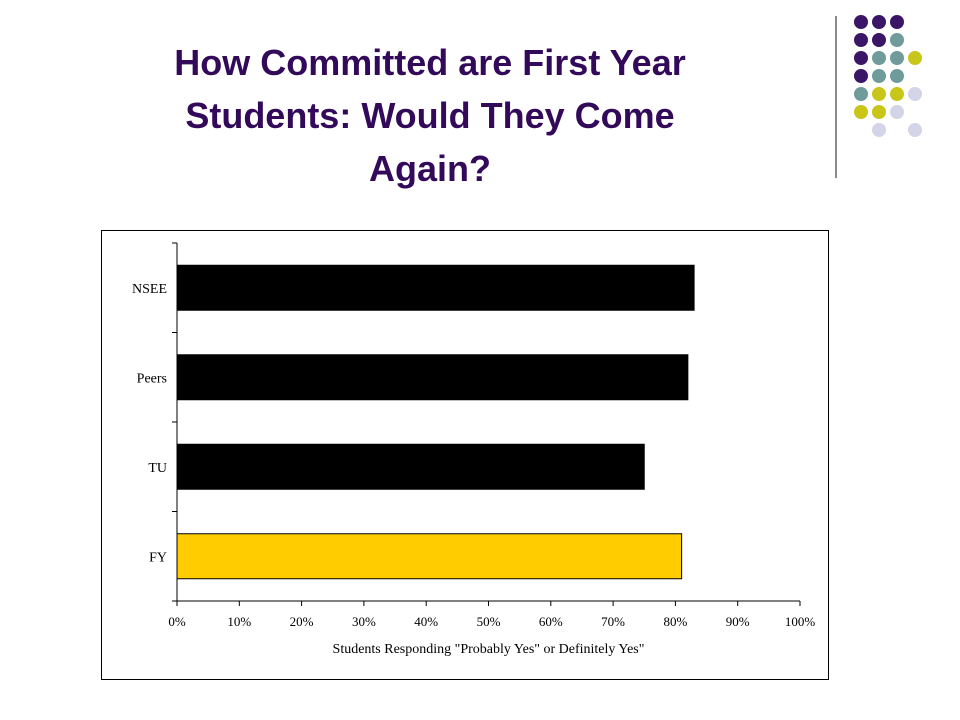 The image size is (960, 720). Describe the element at coordinates (429, 556) in the screenshot. I see `bar-fy` at that location.